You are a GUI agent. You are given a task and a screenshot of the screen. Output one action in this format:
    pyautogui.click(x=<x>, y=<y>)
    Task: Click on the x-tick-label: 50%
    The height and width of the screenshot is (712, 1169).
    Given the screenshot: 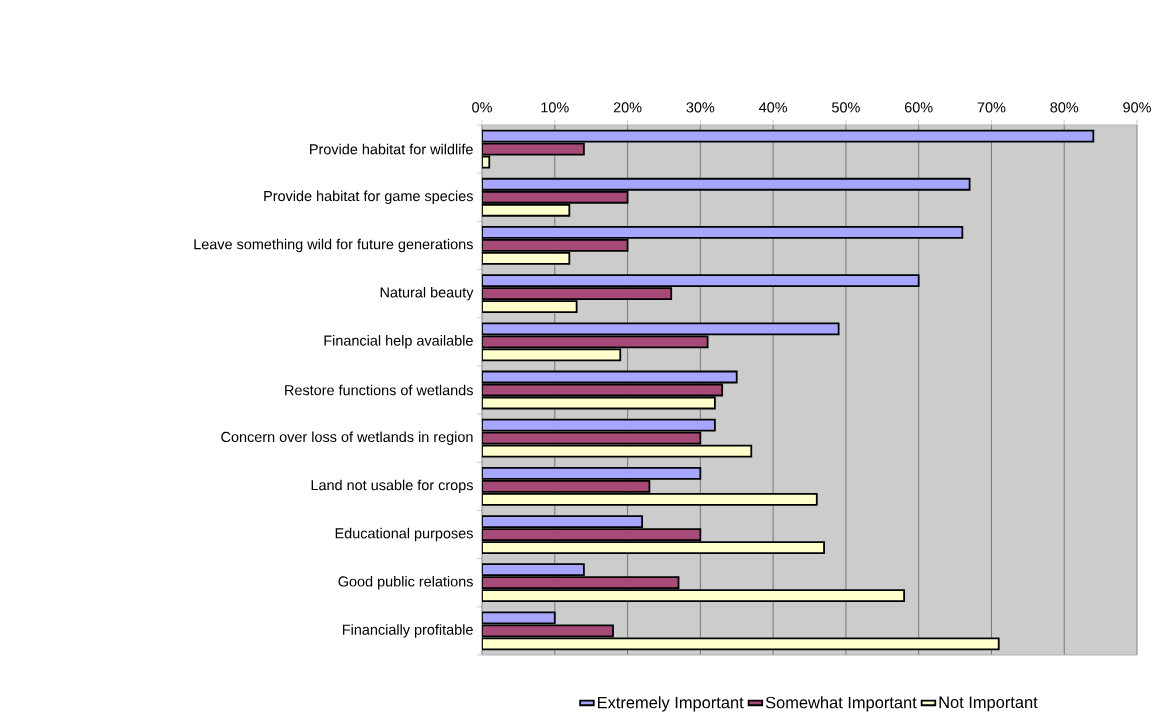 What is the action you would take?
    pyautogui.click(x=846, y=107)
    